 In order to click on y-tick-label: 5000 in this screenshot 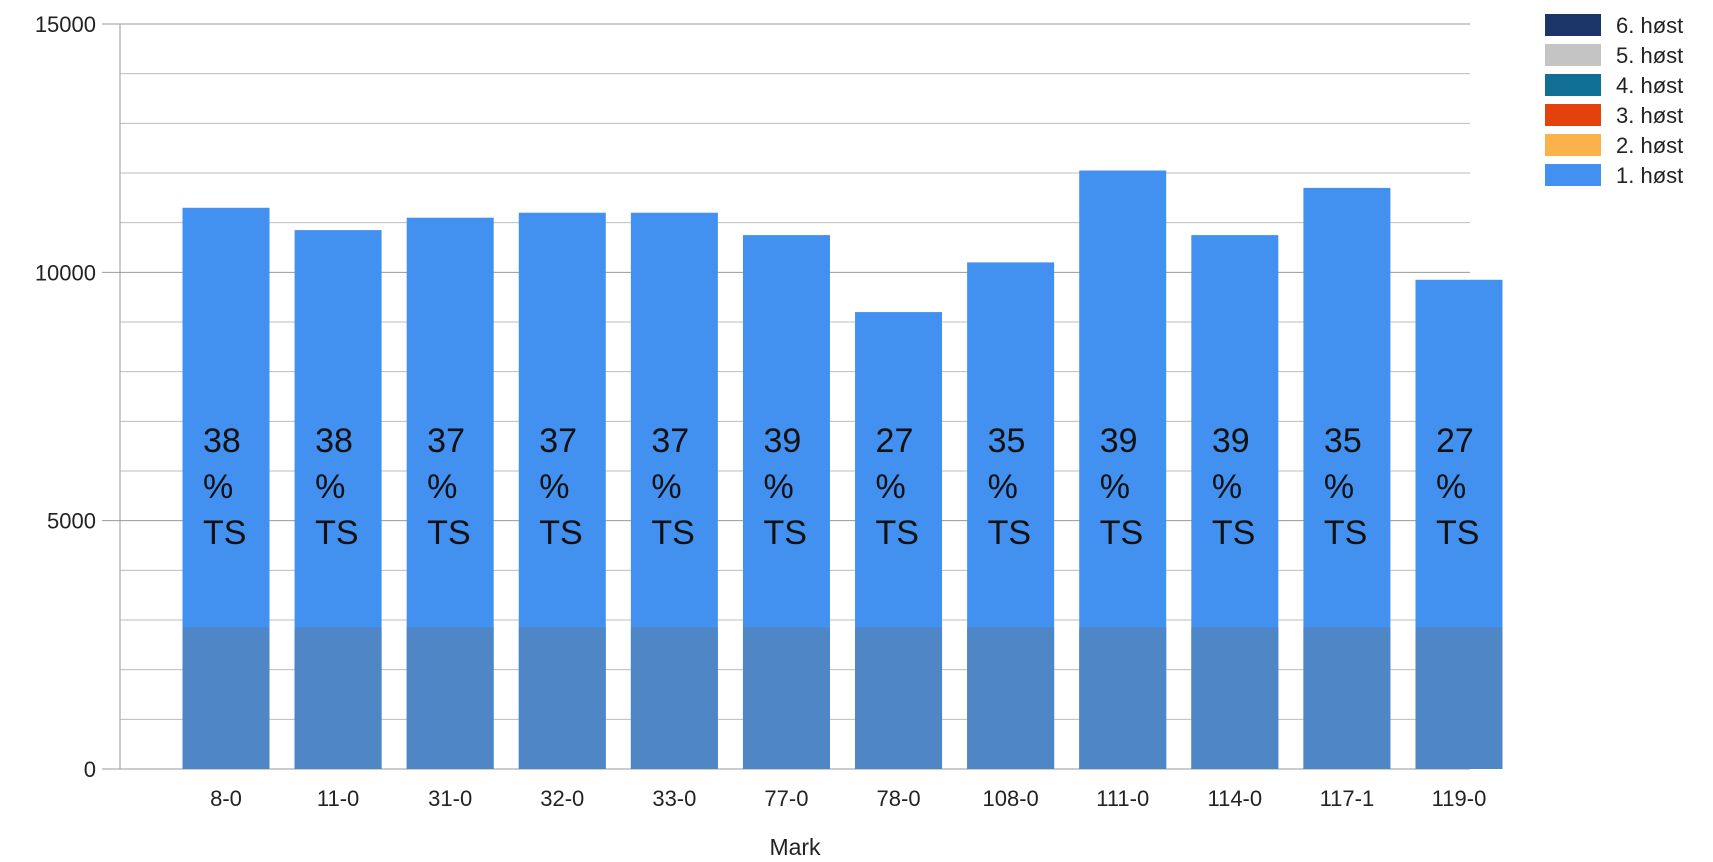, I will do `click(71, 521)`.